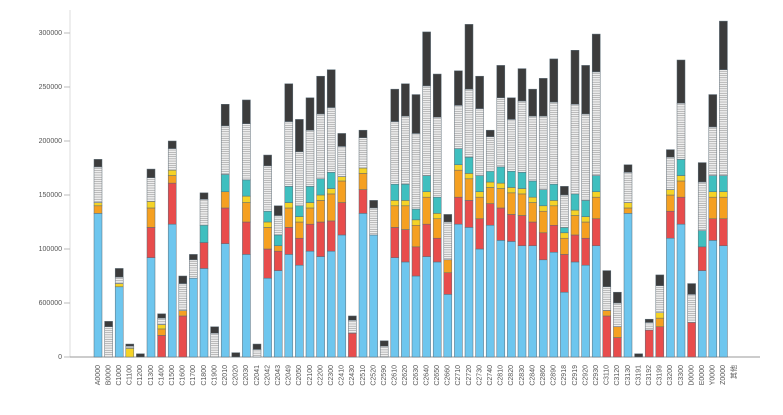 The height and width of the screenshot is (415, 783). What do you see at coordinates (214, 375) in the screenshot?
I see `x-tick-label: C1900` at bounding box center [214, 375].